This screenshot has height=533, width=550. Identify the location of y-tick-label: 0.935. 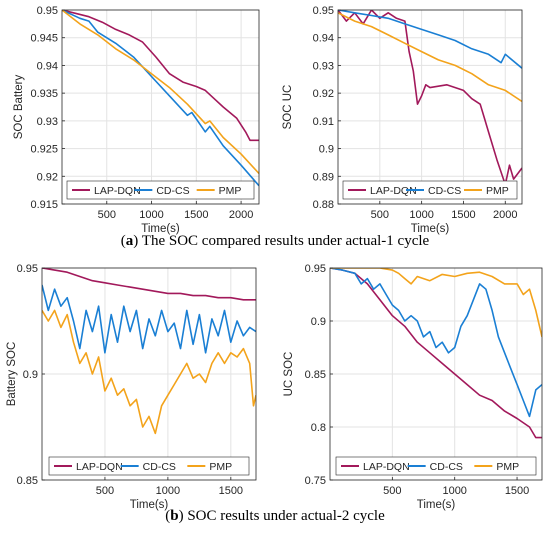
(44, 94).